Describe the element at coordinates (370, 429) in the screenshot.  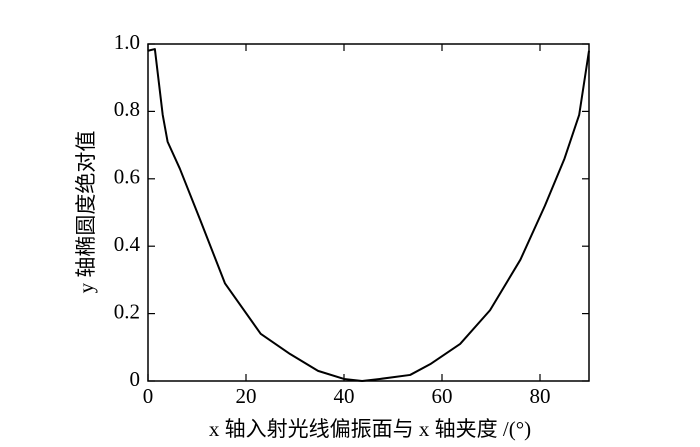
I see `x-axis-label: x 轴入射光线偏振面与 x 轴夹度 /(°)` at that location.